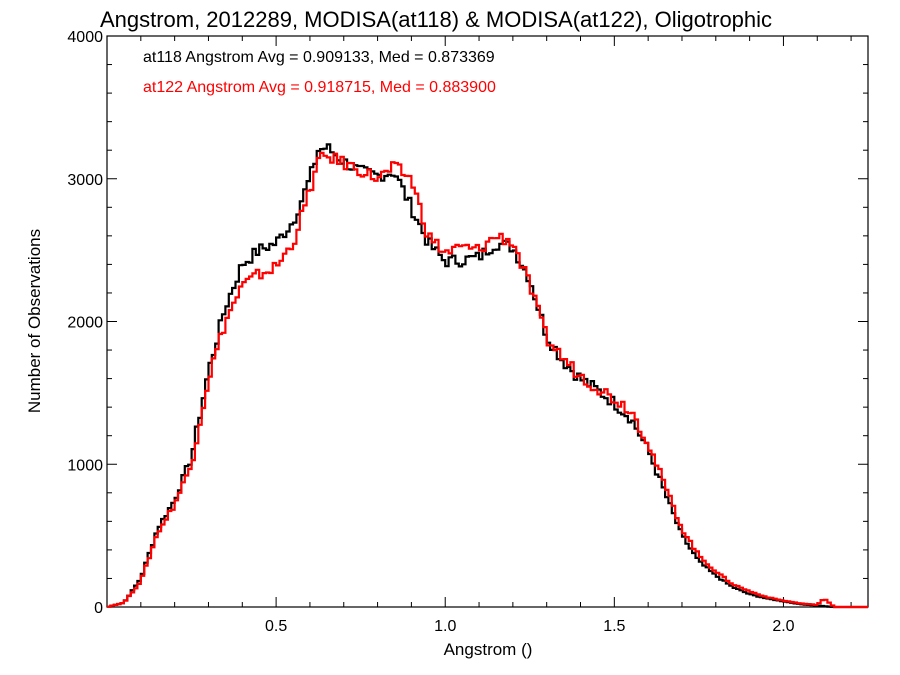 The height and width of the screenshot is (675, 900). What do you see at coordinates (488, 649) in the screenshot?
I see `x-axis-label: Angstrom ()` at bounding box center [488, 649].